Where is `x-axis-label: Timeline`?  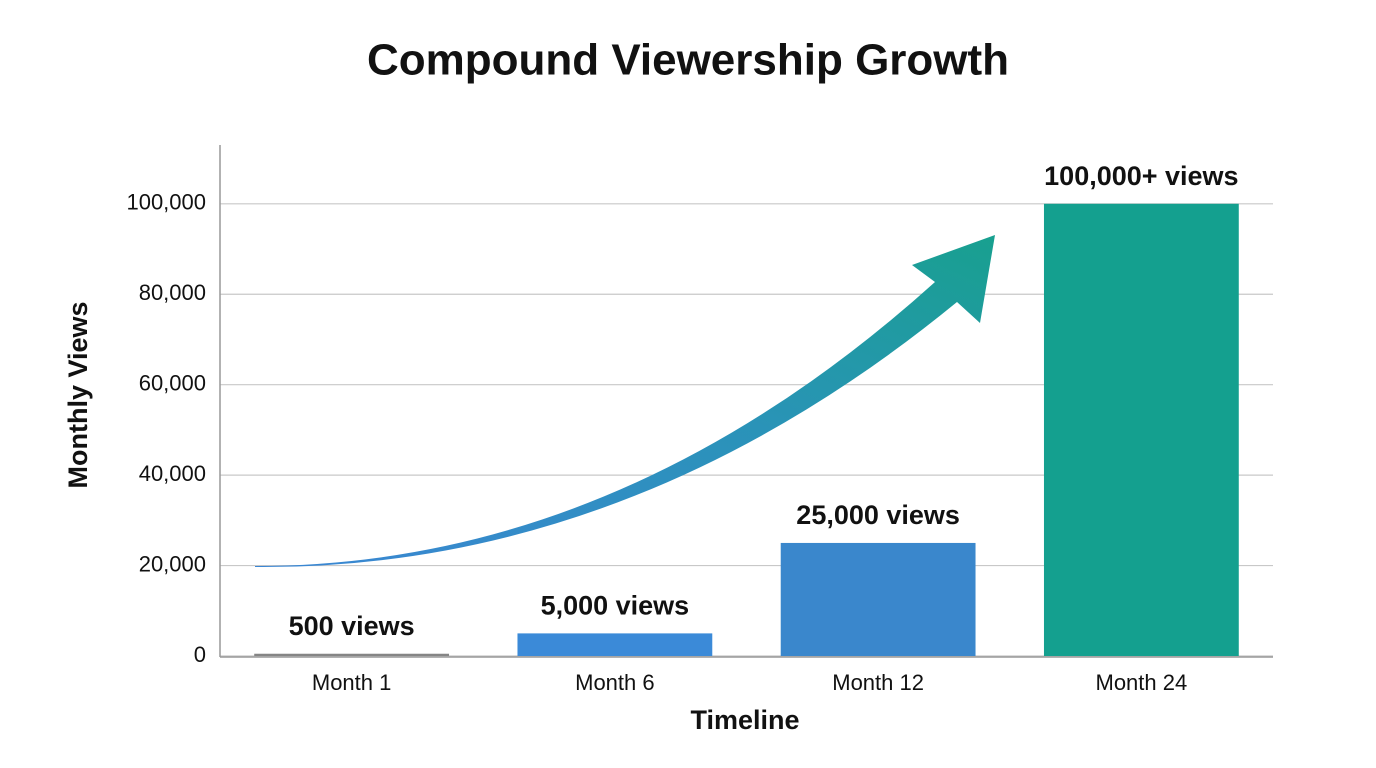
x-axis-label: Timeline is located at coordinates (744, 720).